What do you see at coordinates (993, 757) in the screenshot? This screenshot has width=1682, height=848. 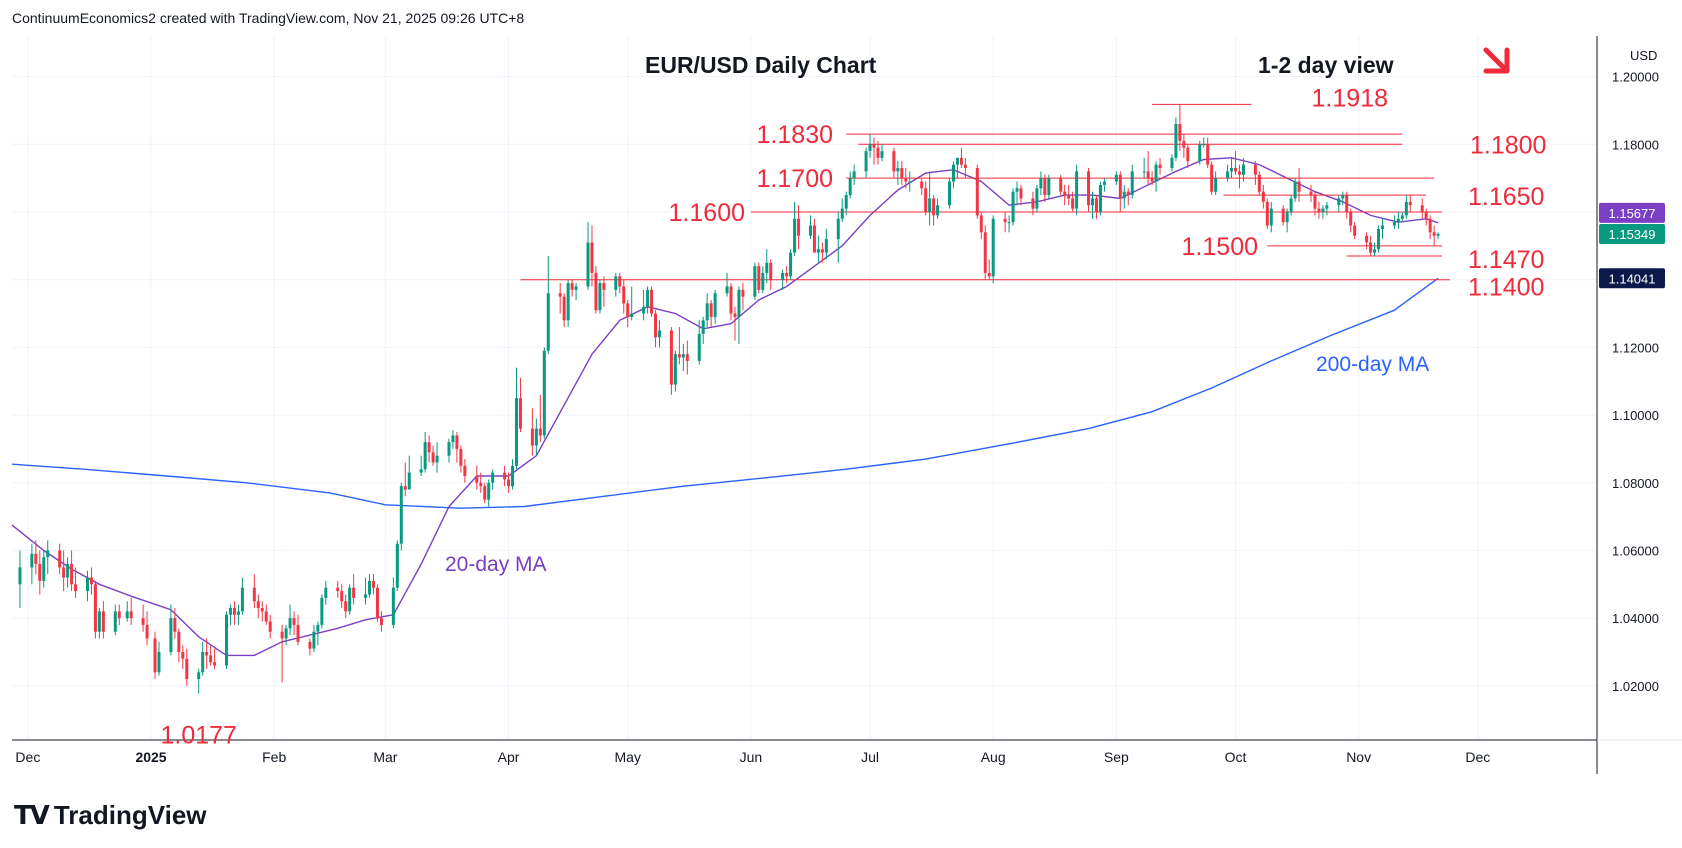 I see `x-tick-label: Aug` at bounding box center [993, 757].